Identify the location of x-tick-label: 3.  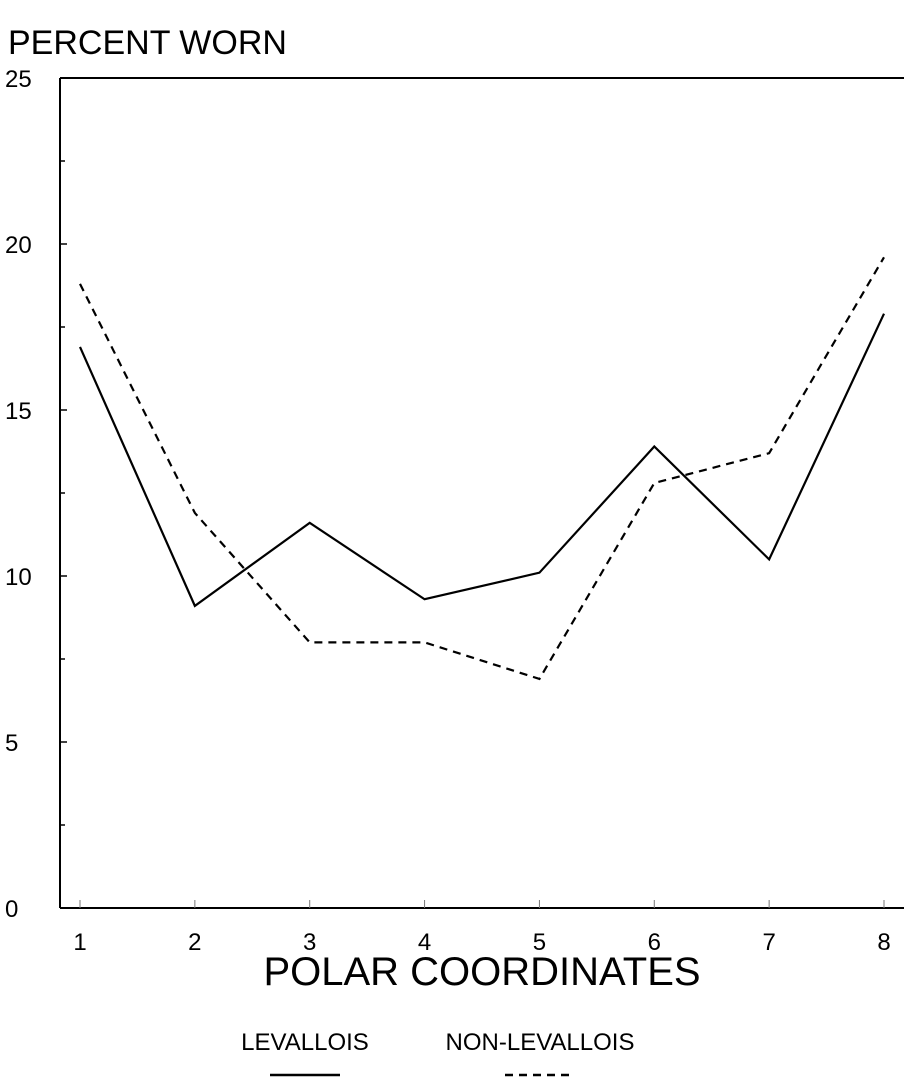
(309, 942).